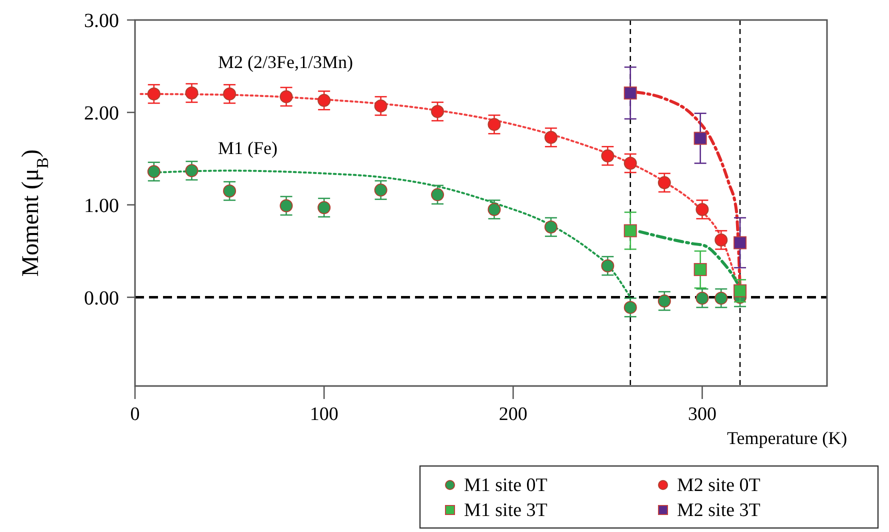 The image size is (889, 532). I want to click on y-tick-label: 0.00, so click(101, 298).